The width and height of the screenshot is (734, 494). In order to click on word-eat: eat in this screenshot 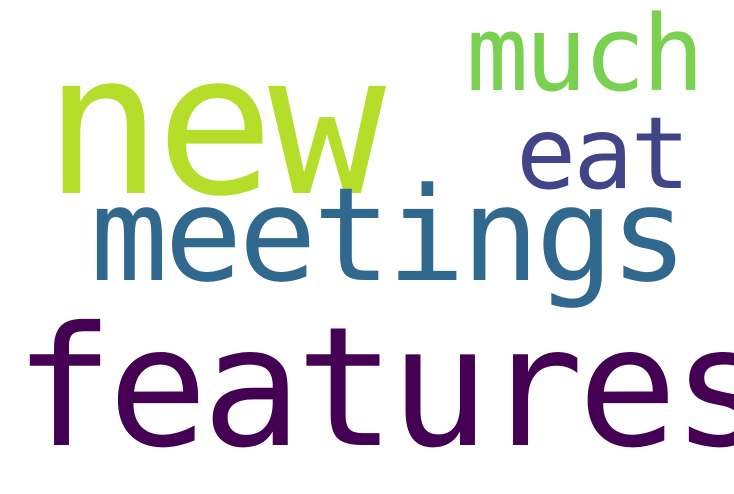, I will do `click(603, 153)`.